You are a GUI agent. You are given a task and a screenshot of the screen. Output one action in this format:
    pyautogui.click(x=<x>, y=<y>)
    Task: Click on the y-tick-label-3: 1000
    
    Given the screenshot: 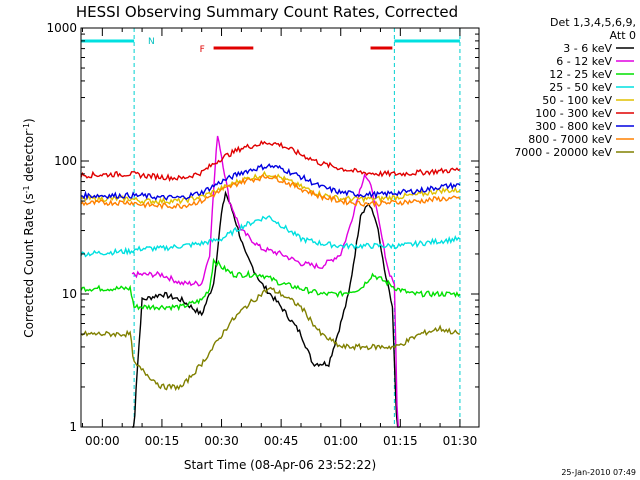 What is the action you would take?
    pyautogui.click(x=61, y=28)
    